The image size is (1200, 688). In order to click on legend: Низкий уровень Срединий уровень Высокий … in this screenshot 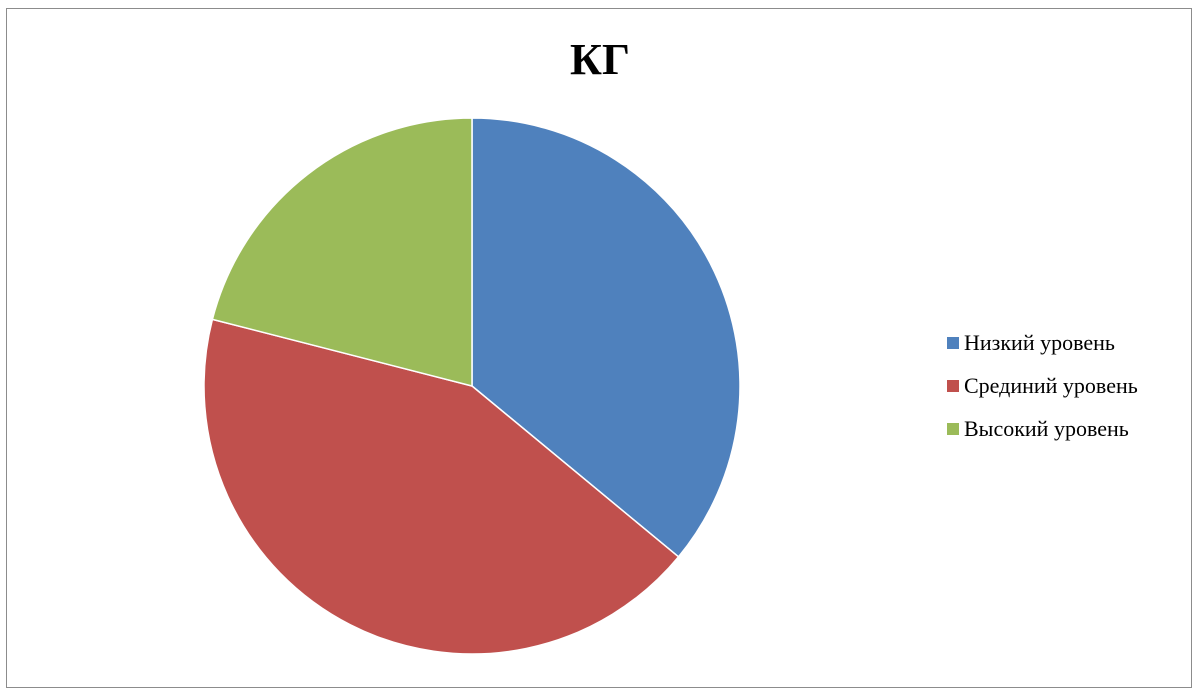, I will do `click(1042, 394)`.